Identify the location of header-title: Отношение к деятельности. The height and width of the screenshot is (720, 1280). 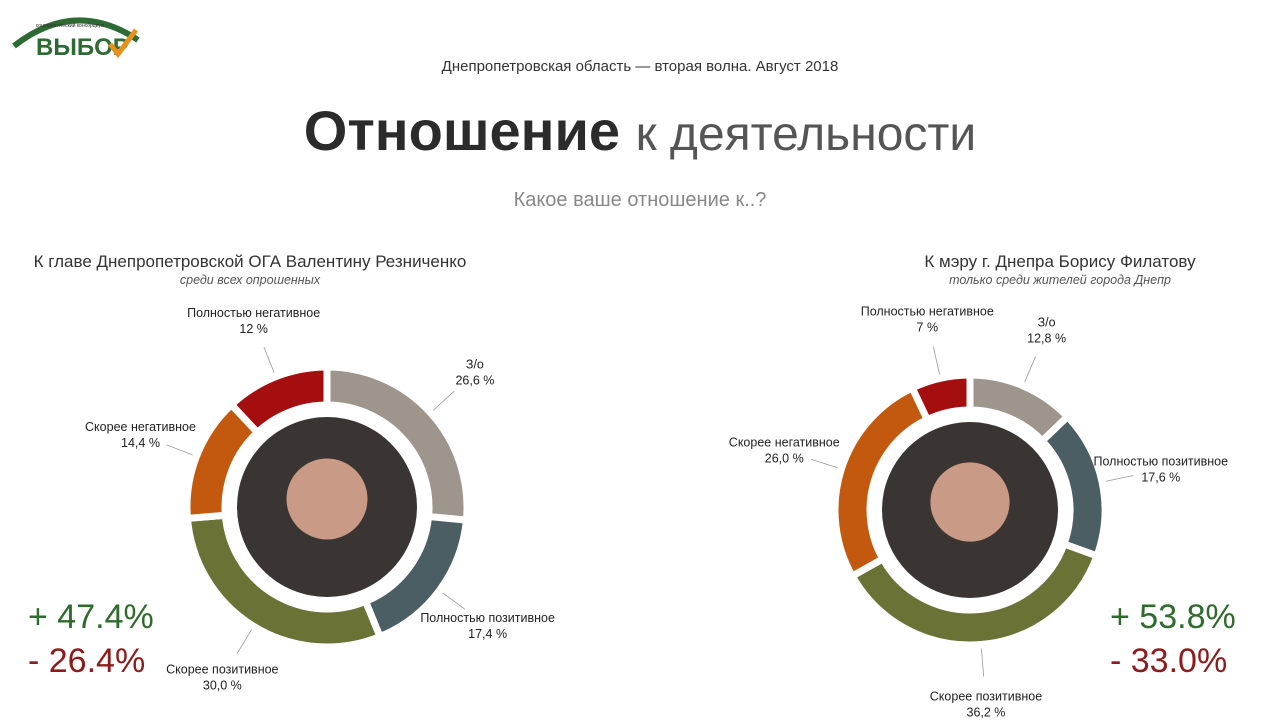
(640, 130).